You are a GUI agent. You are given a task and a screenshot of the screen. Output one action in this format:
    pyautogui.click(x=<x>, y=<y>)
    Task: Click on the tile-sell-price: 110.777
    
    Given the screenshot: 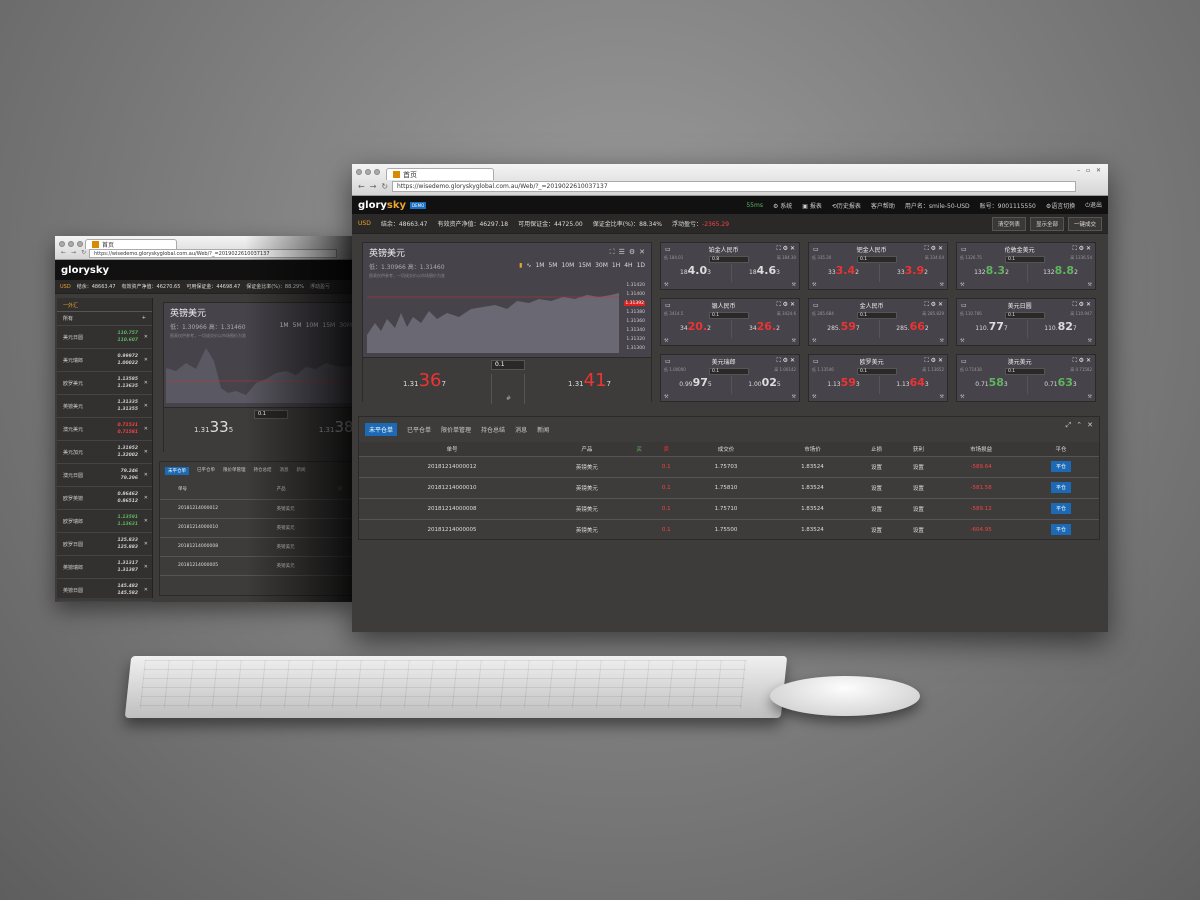 What is the action you would take?
    pyautogui.click(x=991, y=326)
    